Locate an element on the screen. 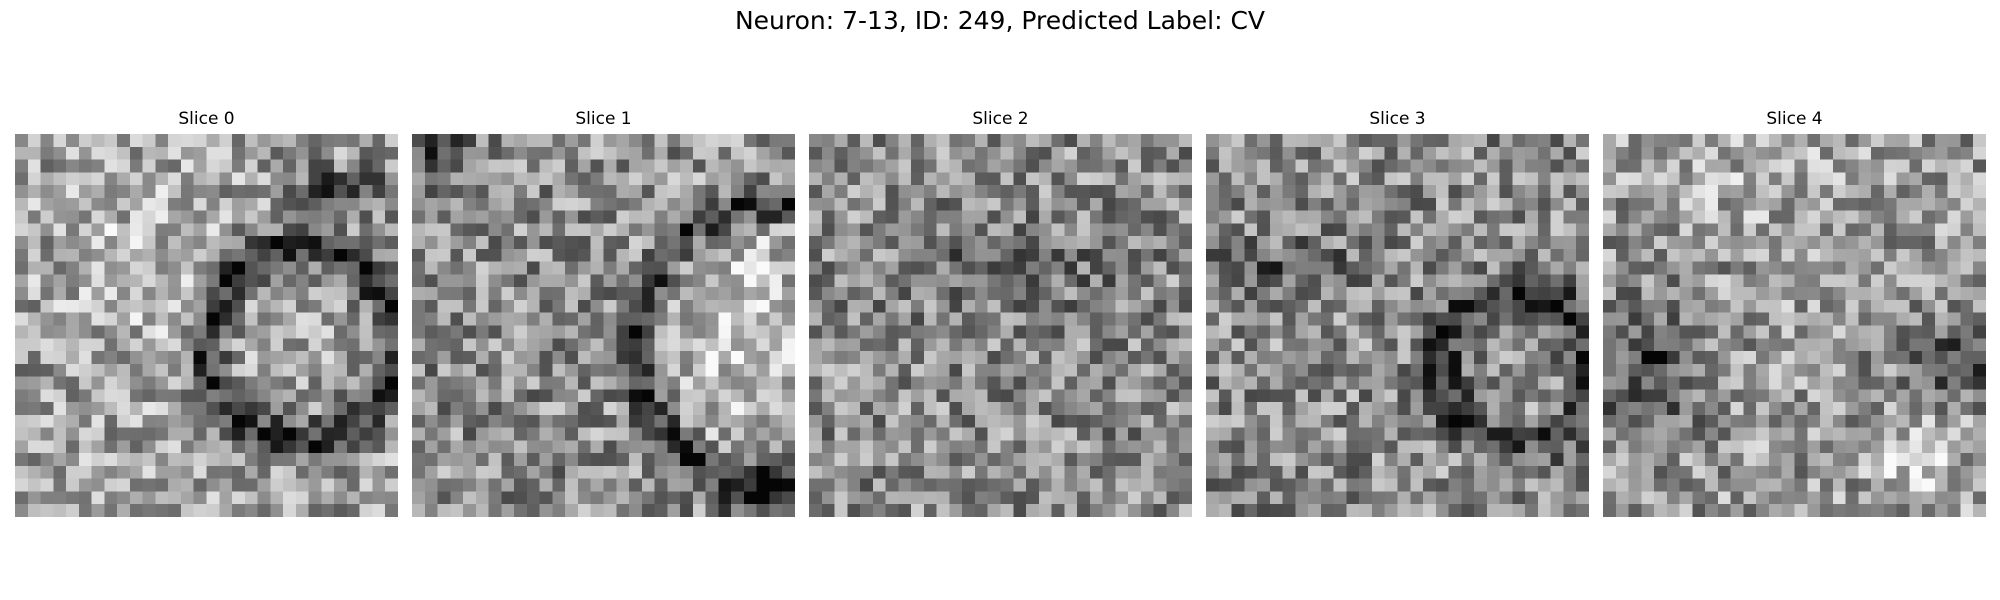 This screenshot has width=2000, height=600. slice-panel-0: Slice 0 is located at coordinates (206, 312).